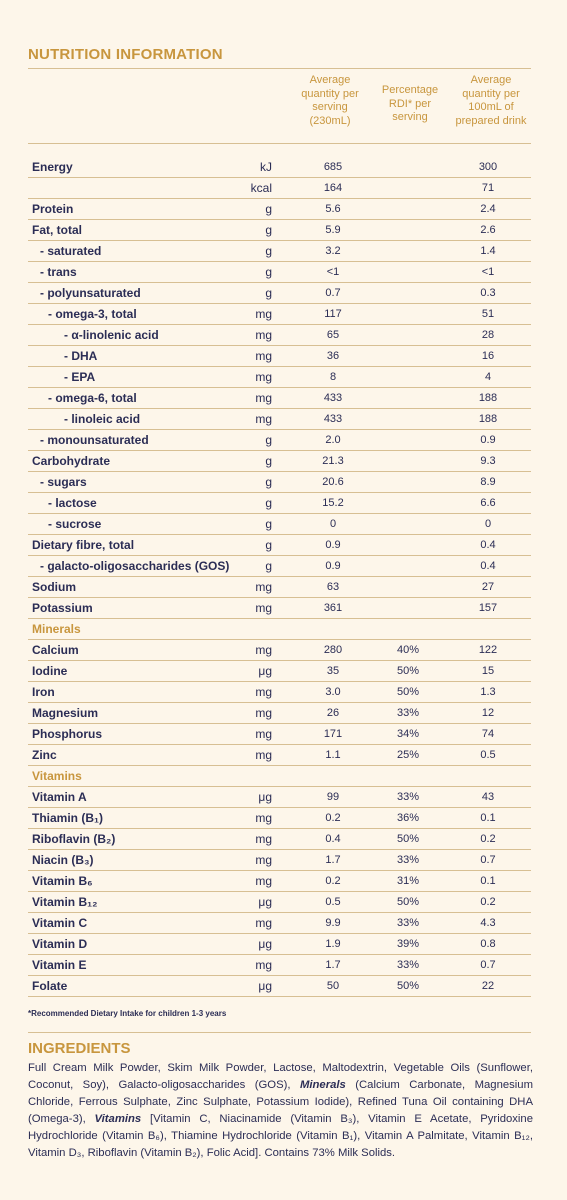 This screenshot has width=567, height=1200. Describe the element at coordinates (333, 167) in the screenshot. I see `avg-per-serving: 685` at that location.